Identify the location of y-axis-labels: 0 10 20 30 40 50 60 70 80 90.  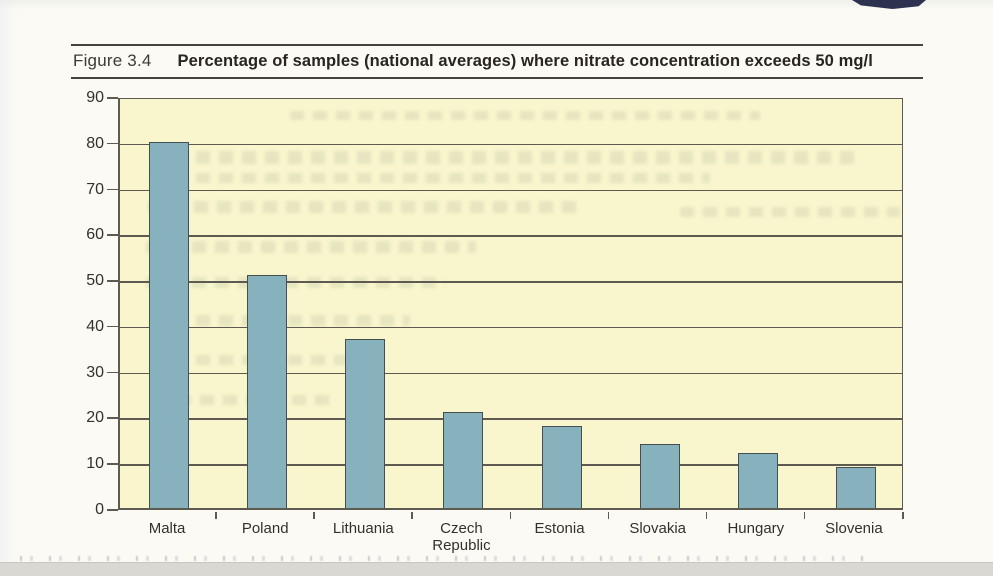
(81, 303).